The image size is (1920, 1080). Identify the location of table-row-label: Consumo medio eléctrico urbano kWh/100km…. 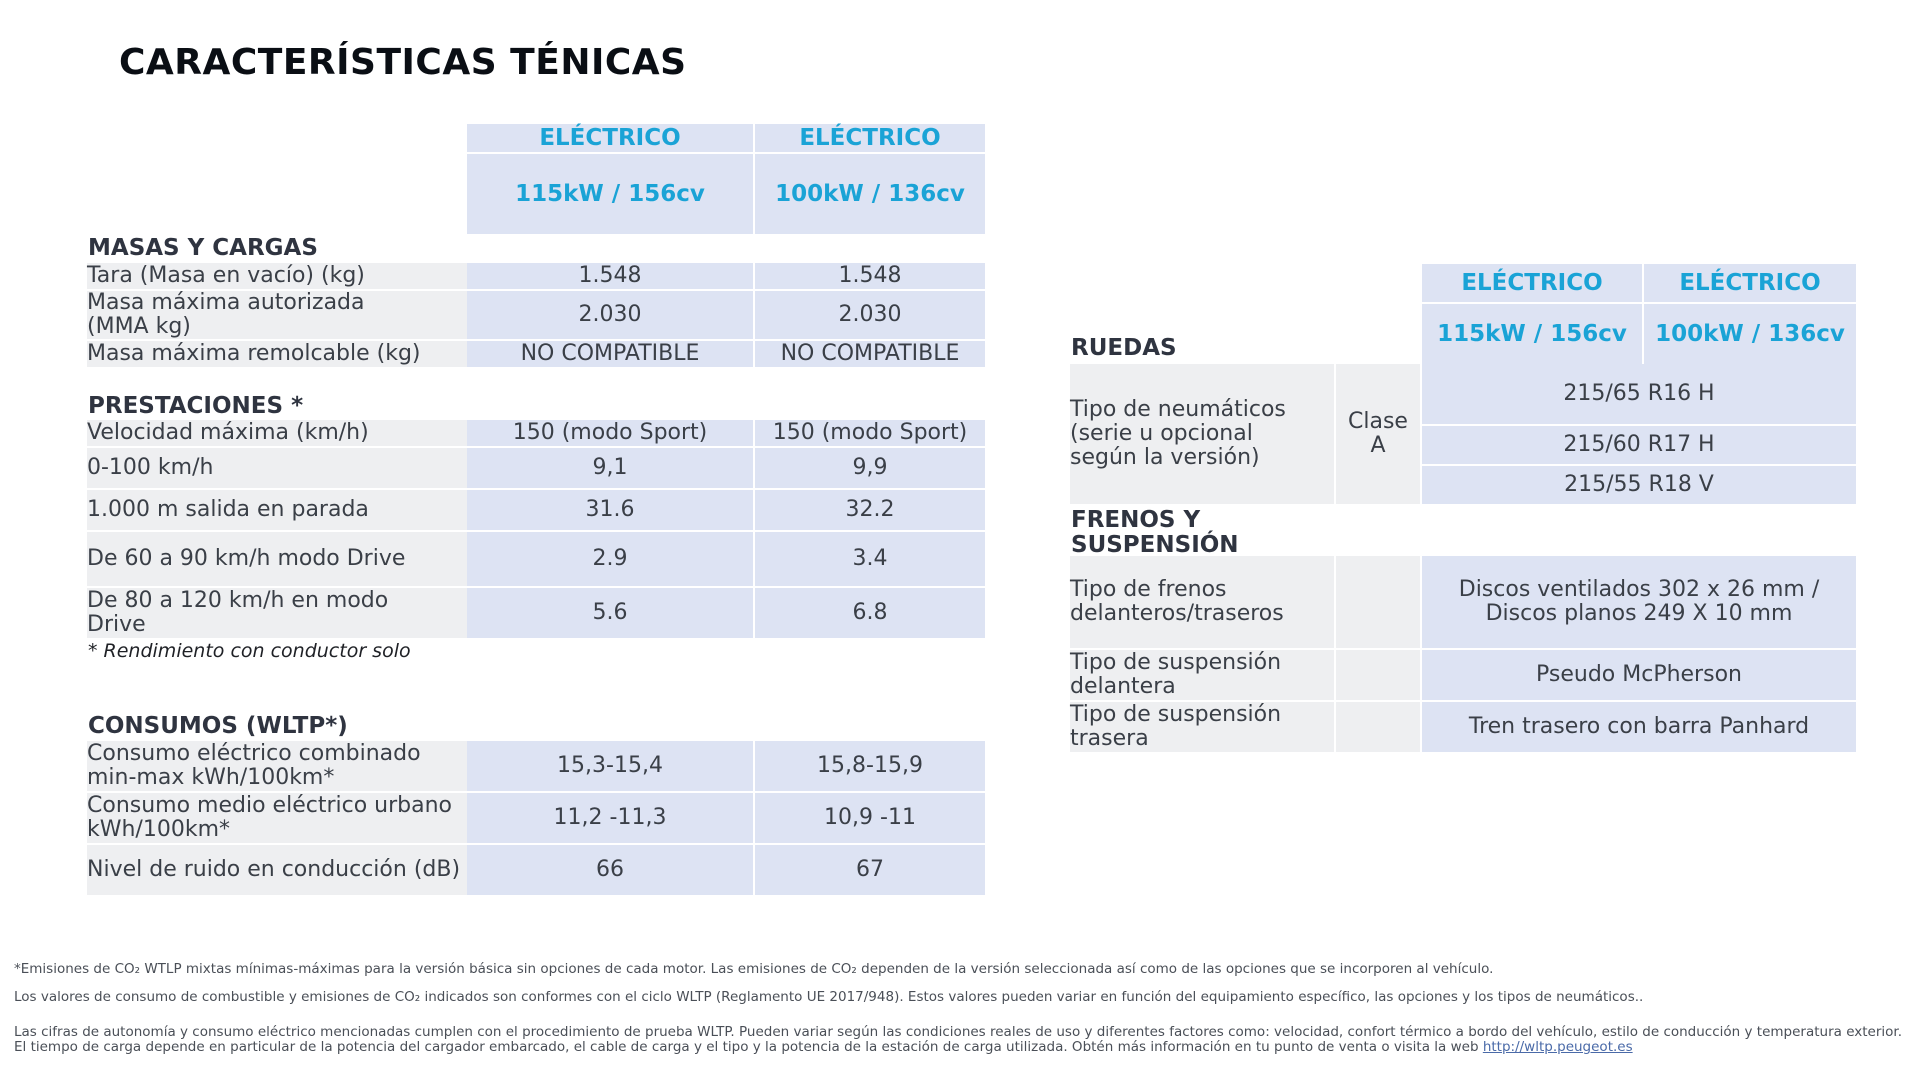
(277, 818).